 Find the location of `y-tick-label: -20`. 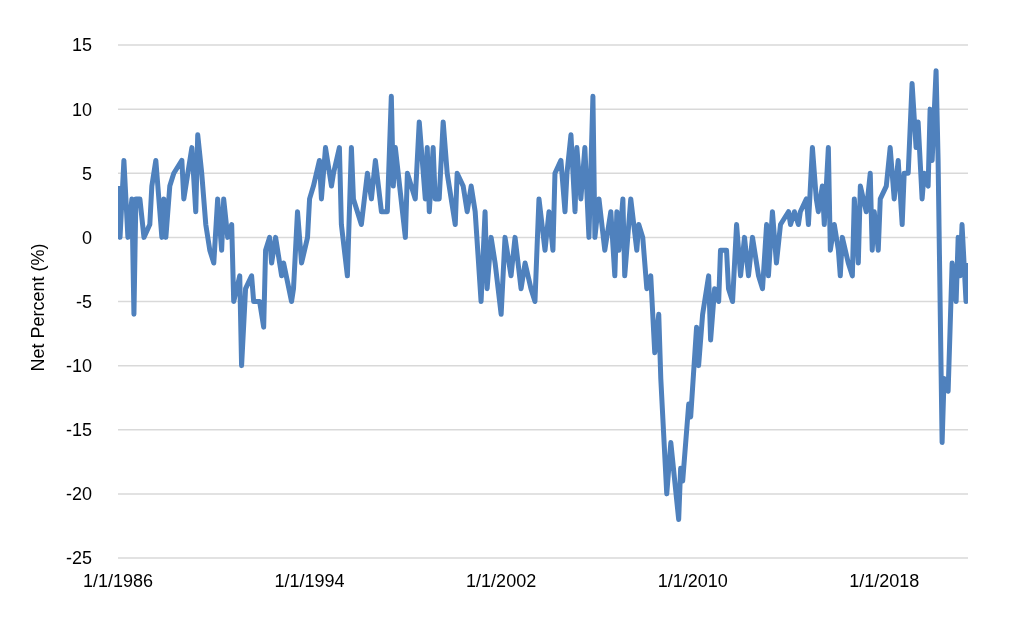

y-tick-label: -20 is located at coordinates (78, 494).